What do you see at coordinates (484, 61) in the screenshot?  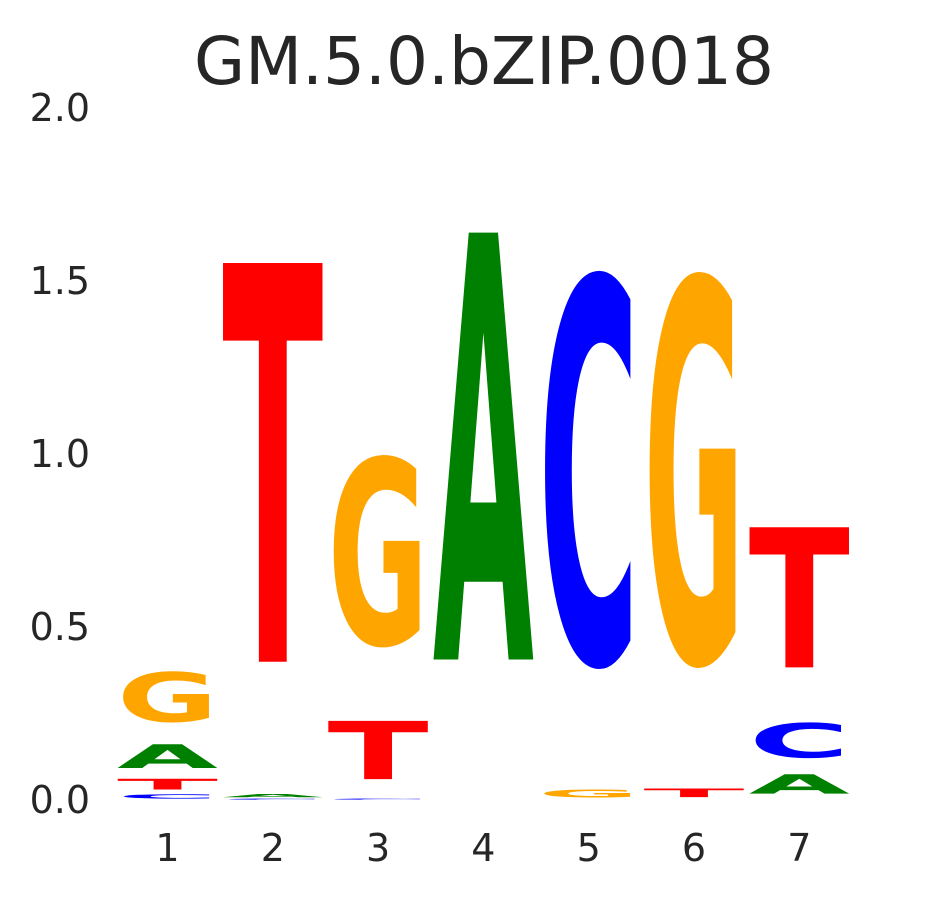 I see `chart-title: GM.5.0.bZIP.0018` at bounding box center [484, 61].